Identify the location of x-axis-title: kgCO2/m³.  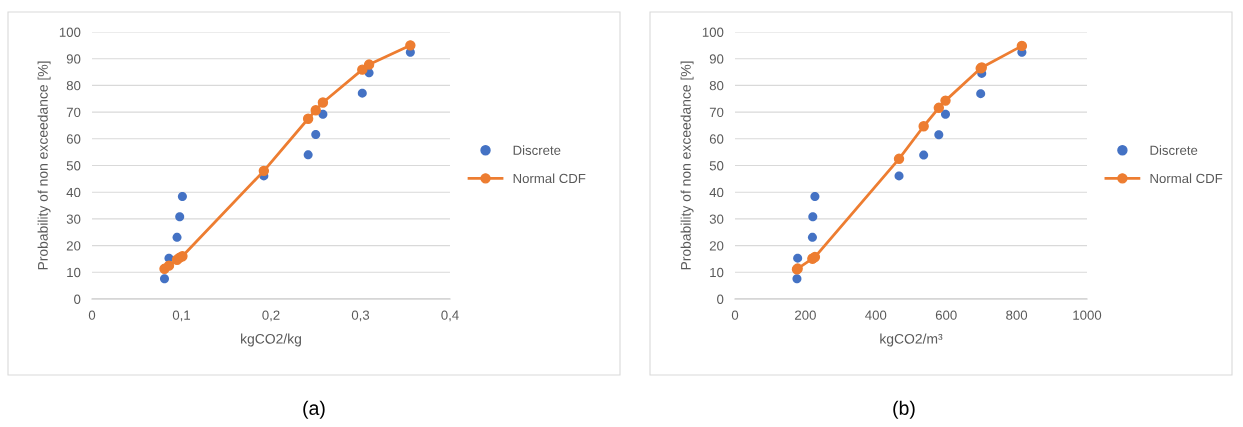
(911, 340).